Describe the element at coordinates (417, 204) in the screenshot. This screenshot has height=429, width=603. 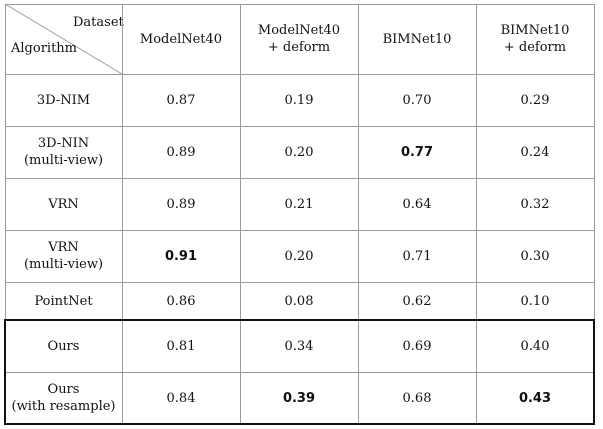
I see `table-cell: 0.64` at that location.